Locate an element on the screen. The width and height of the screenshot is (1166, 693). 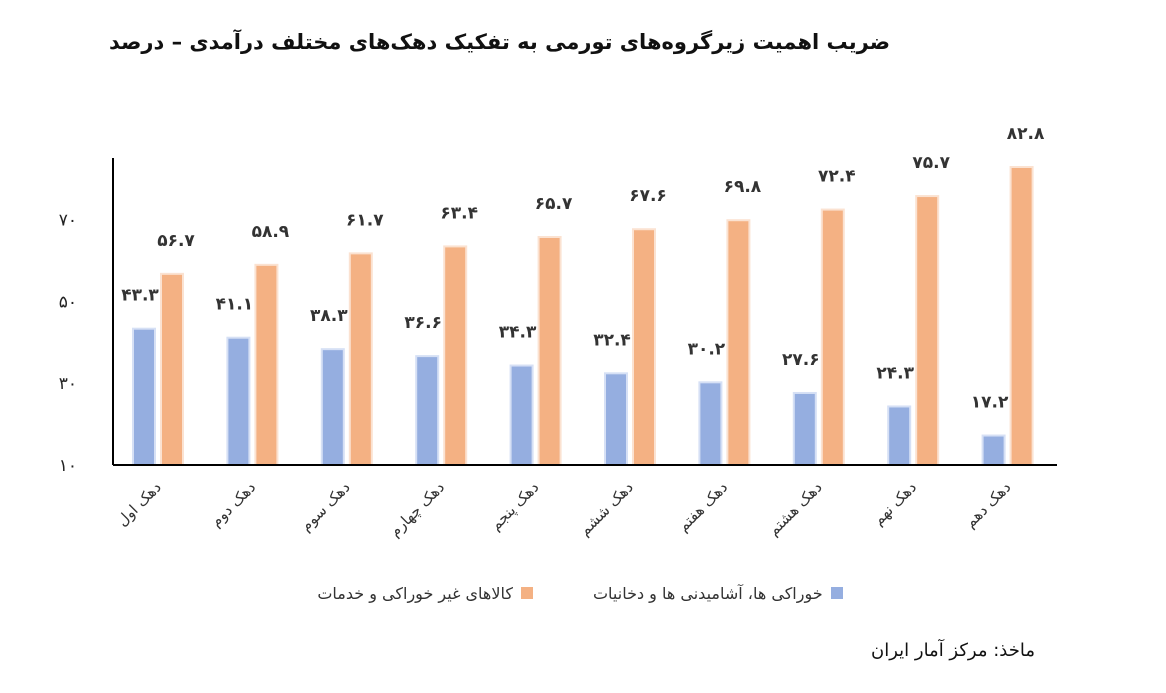
y-tick-label: ۷۰ is located at coordinates (68, 220).